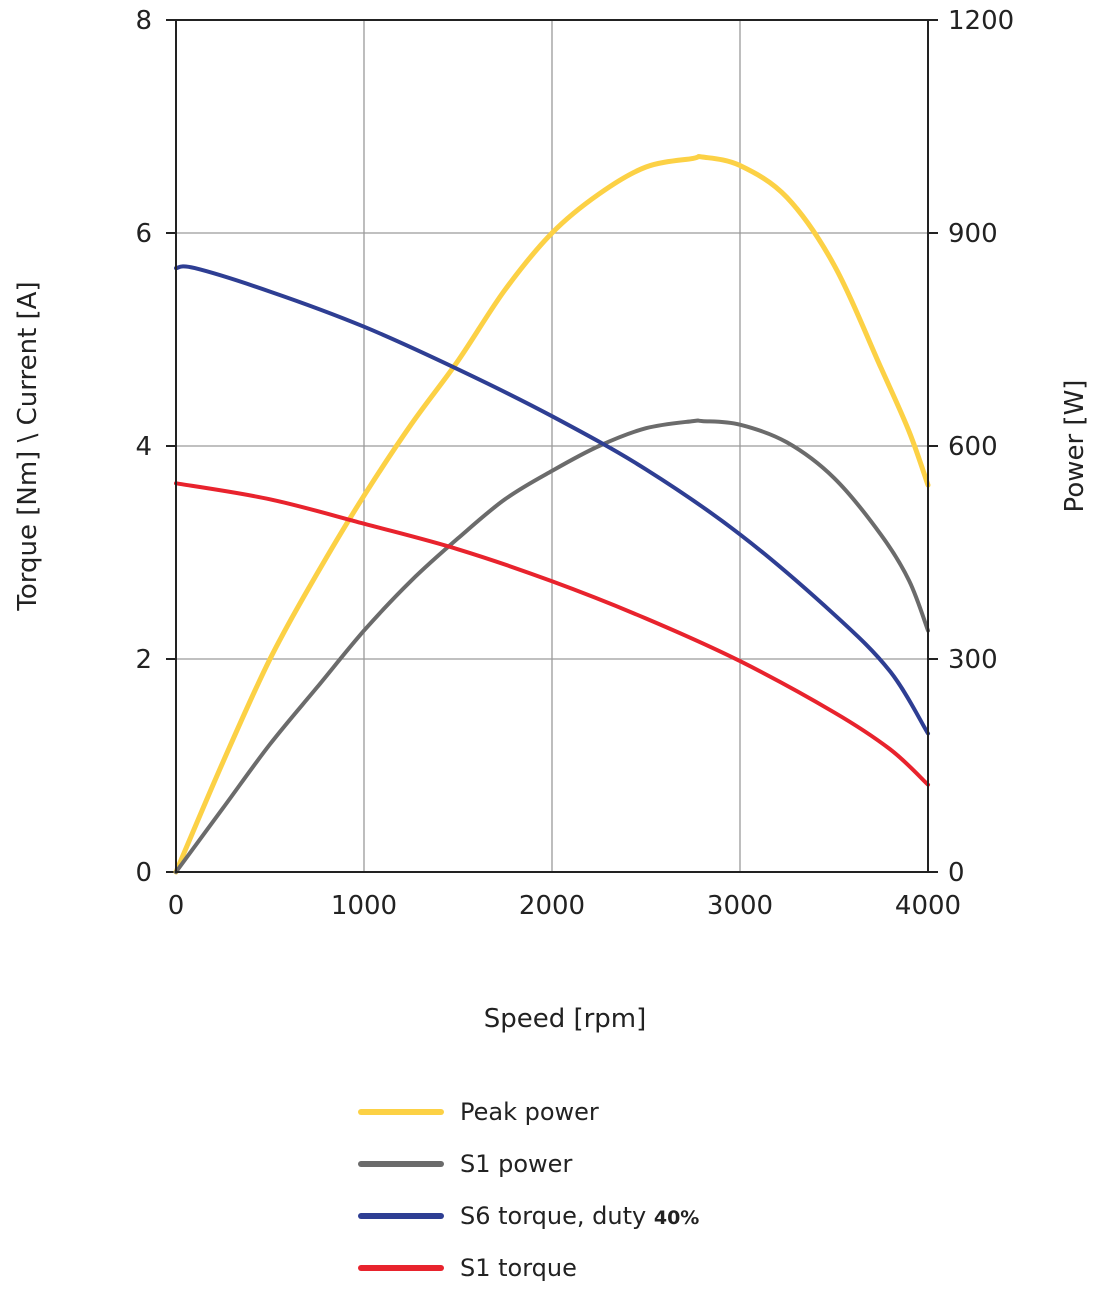 The width and height of the screenshot is (1096, 1294). What do you see at coordinates (973, 447) in the screenshot?
I see `right-tick-label-2: 600` at bounding box center [973, 447].